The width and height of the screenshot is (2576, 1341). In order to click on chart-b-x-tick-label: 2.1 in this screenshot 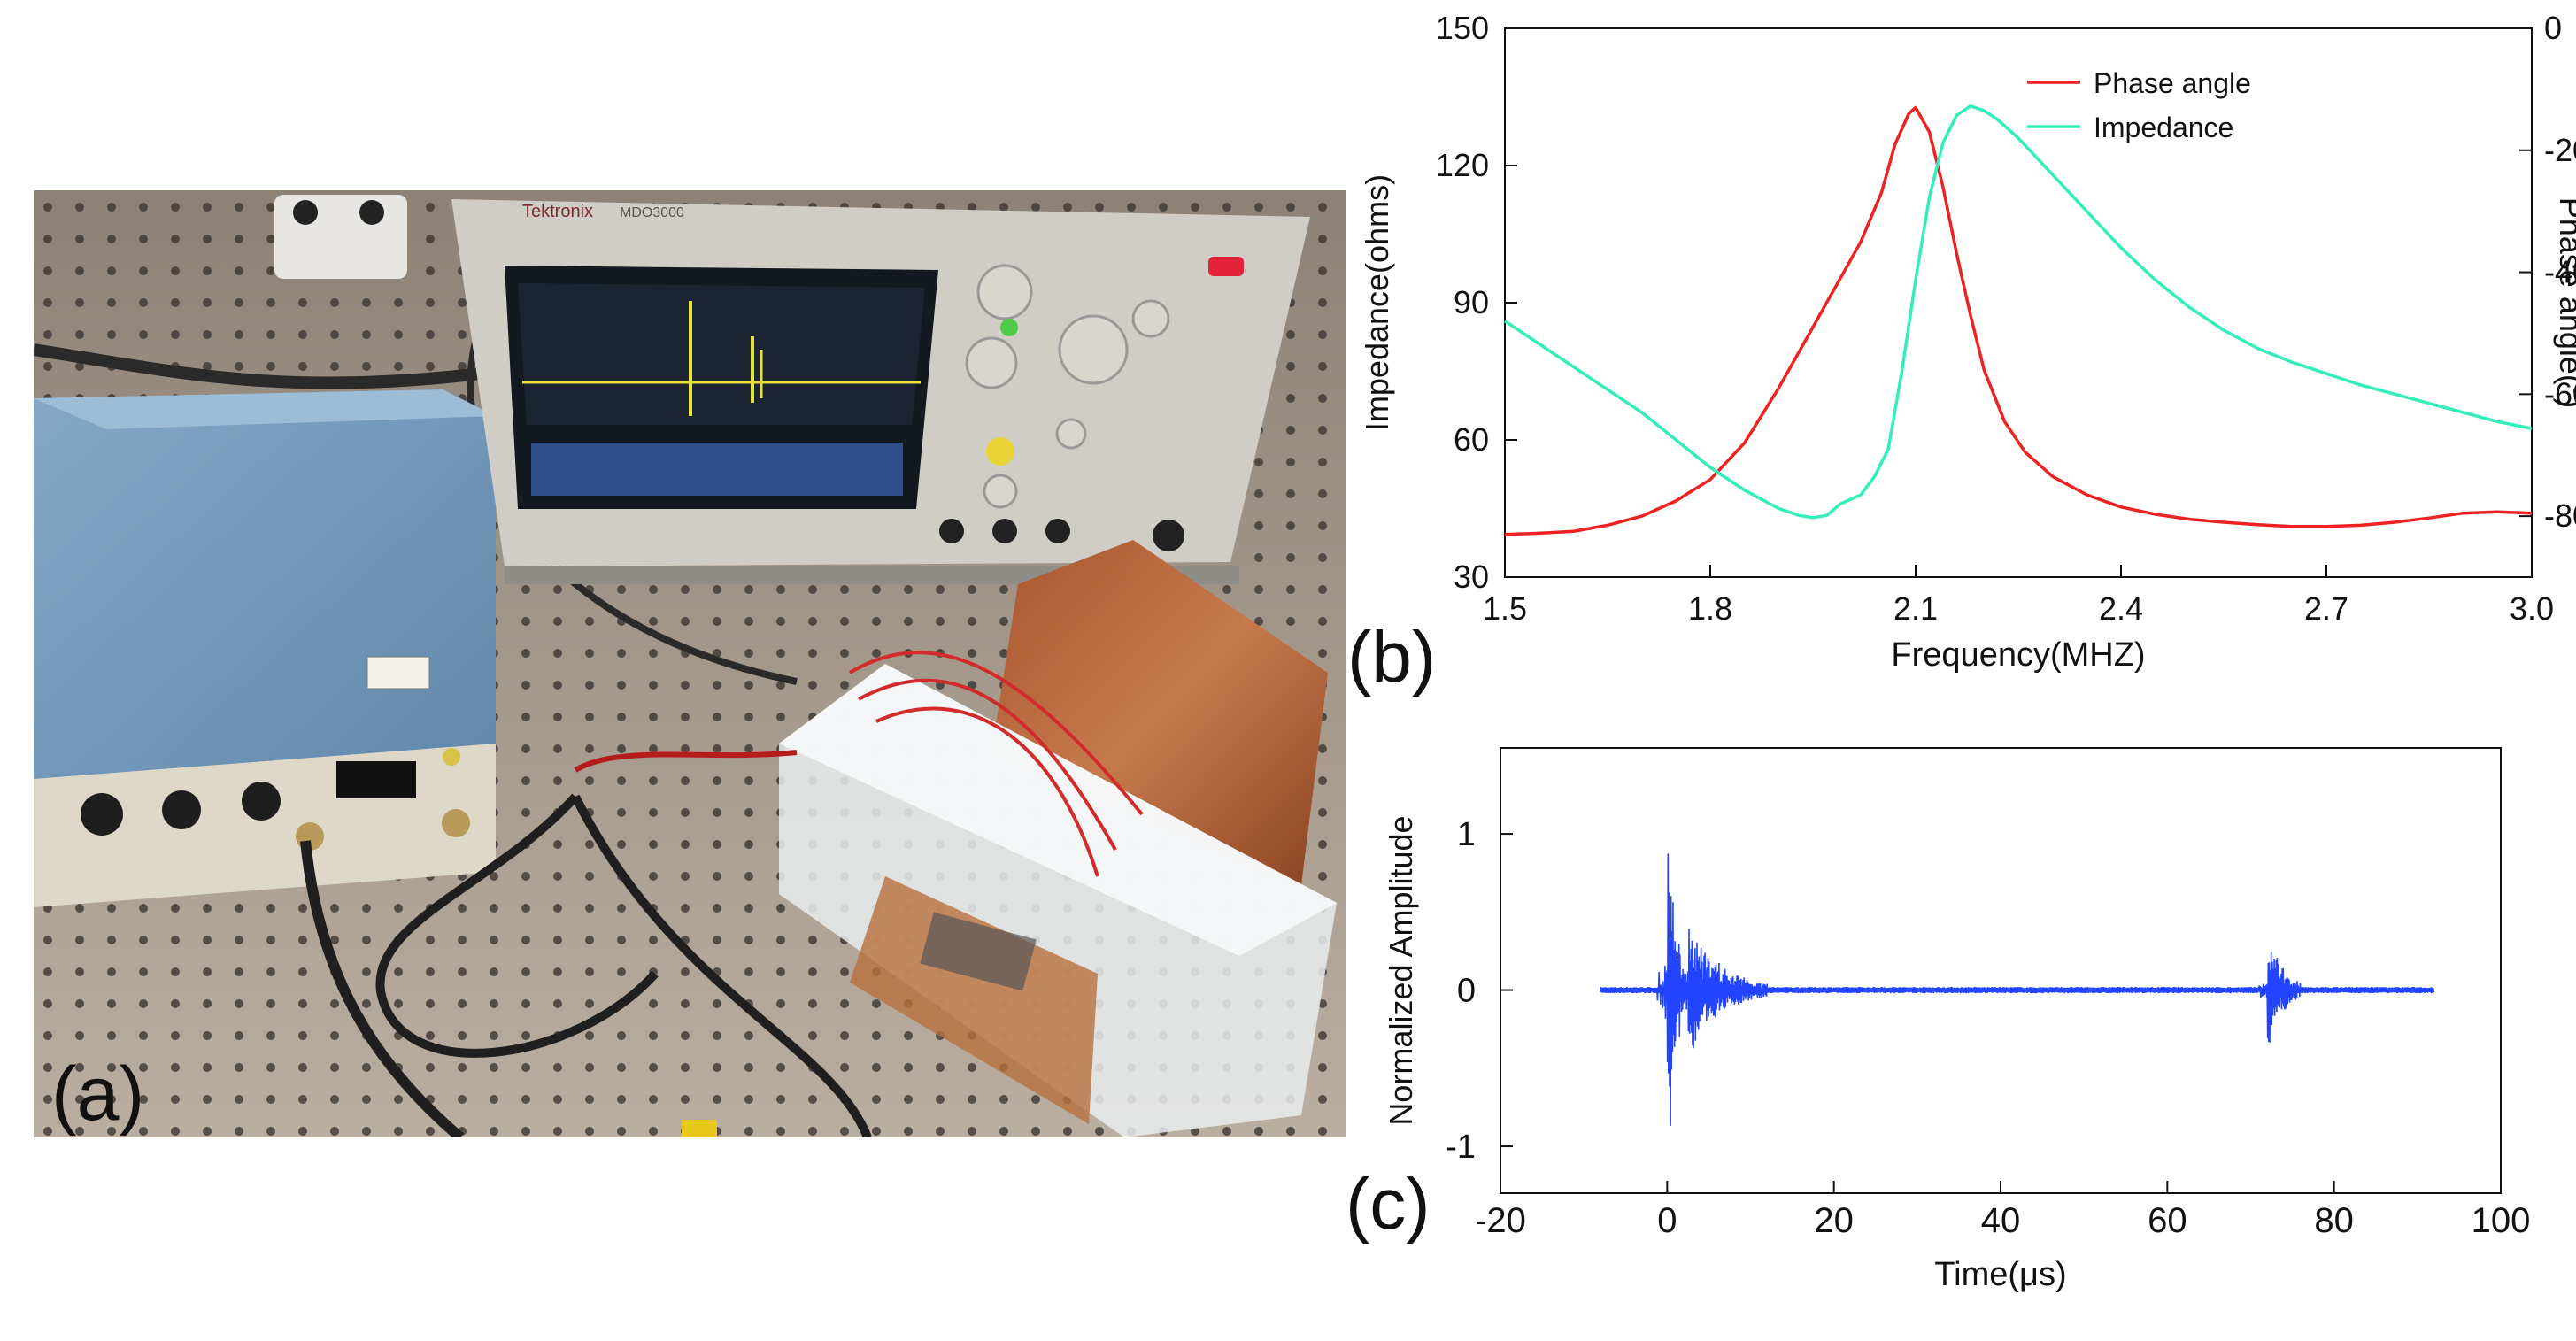, I will do `click(1915, 608)`.